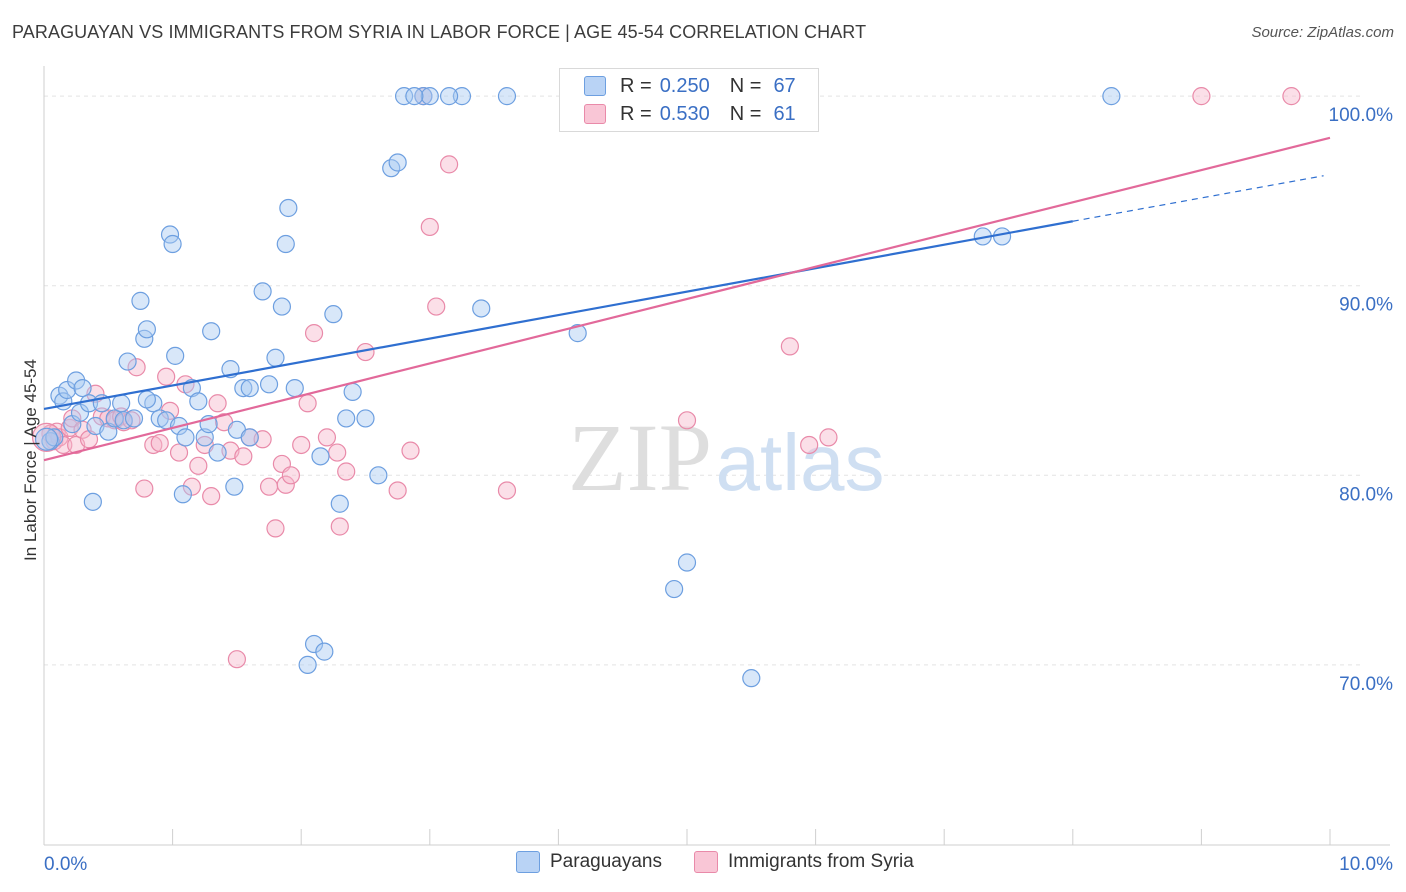 This screenshot has width=1406, height=892. Describe the element at coordinates (1361, 115) in the screenshot. I see `y-tick-label: 100.0%` at that location.